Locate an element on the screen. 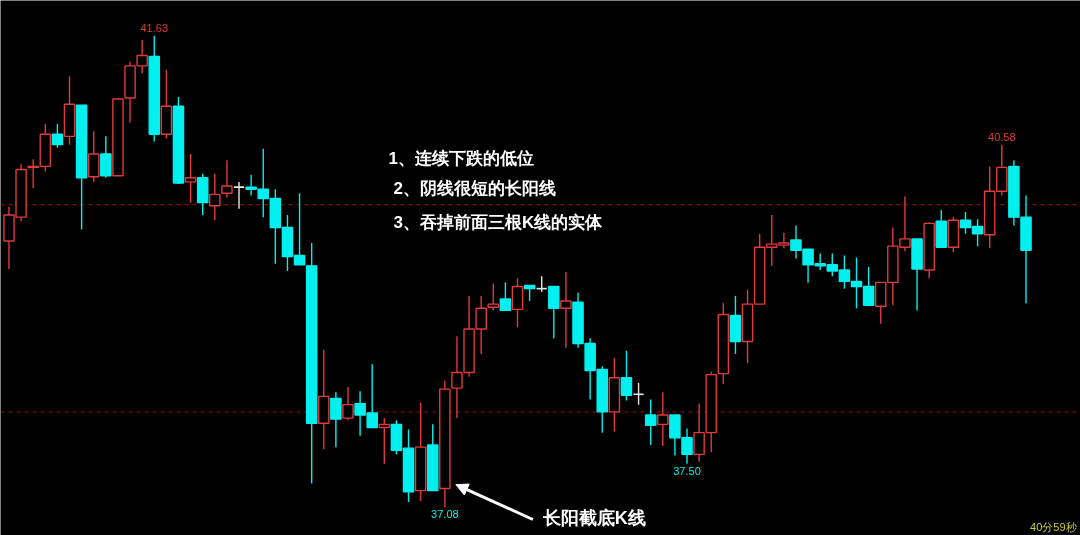  annotation: 41.63 is located at coordinates (154, 27).